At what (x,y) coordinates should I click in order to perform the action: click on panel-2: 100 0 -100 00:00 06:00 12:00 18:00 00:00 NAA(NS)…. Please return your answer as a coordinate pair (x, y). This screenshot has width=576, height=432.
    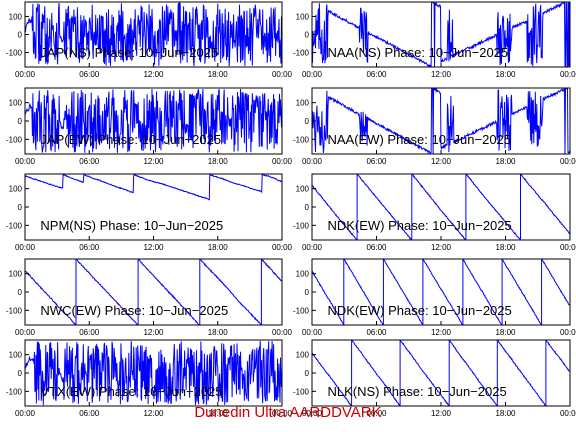
    Looking at the image, I should click on (434, 40).